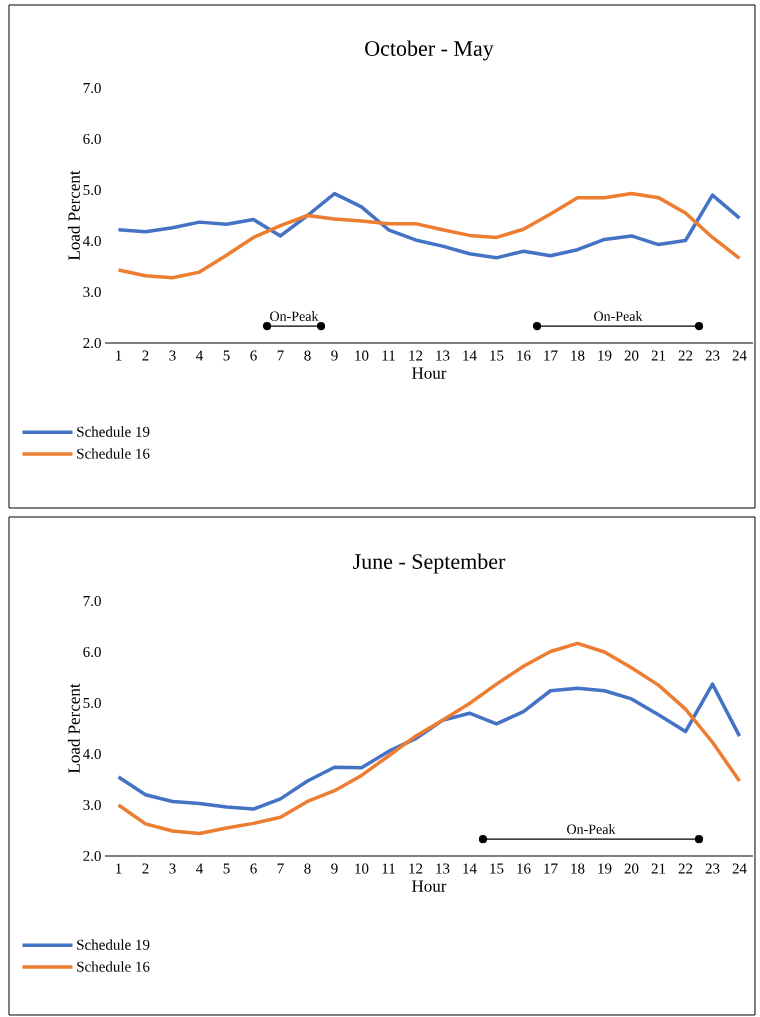 This screenshot has width=760, height=1017. I want to click on chart-title: October - May, so click(429, 50).